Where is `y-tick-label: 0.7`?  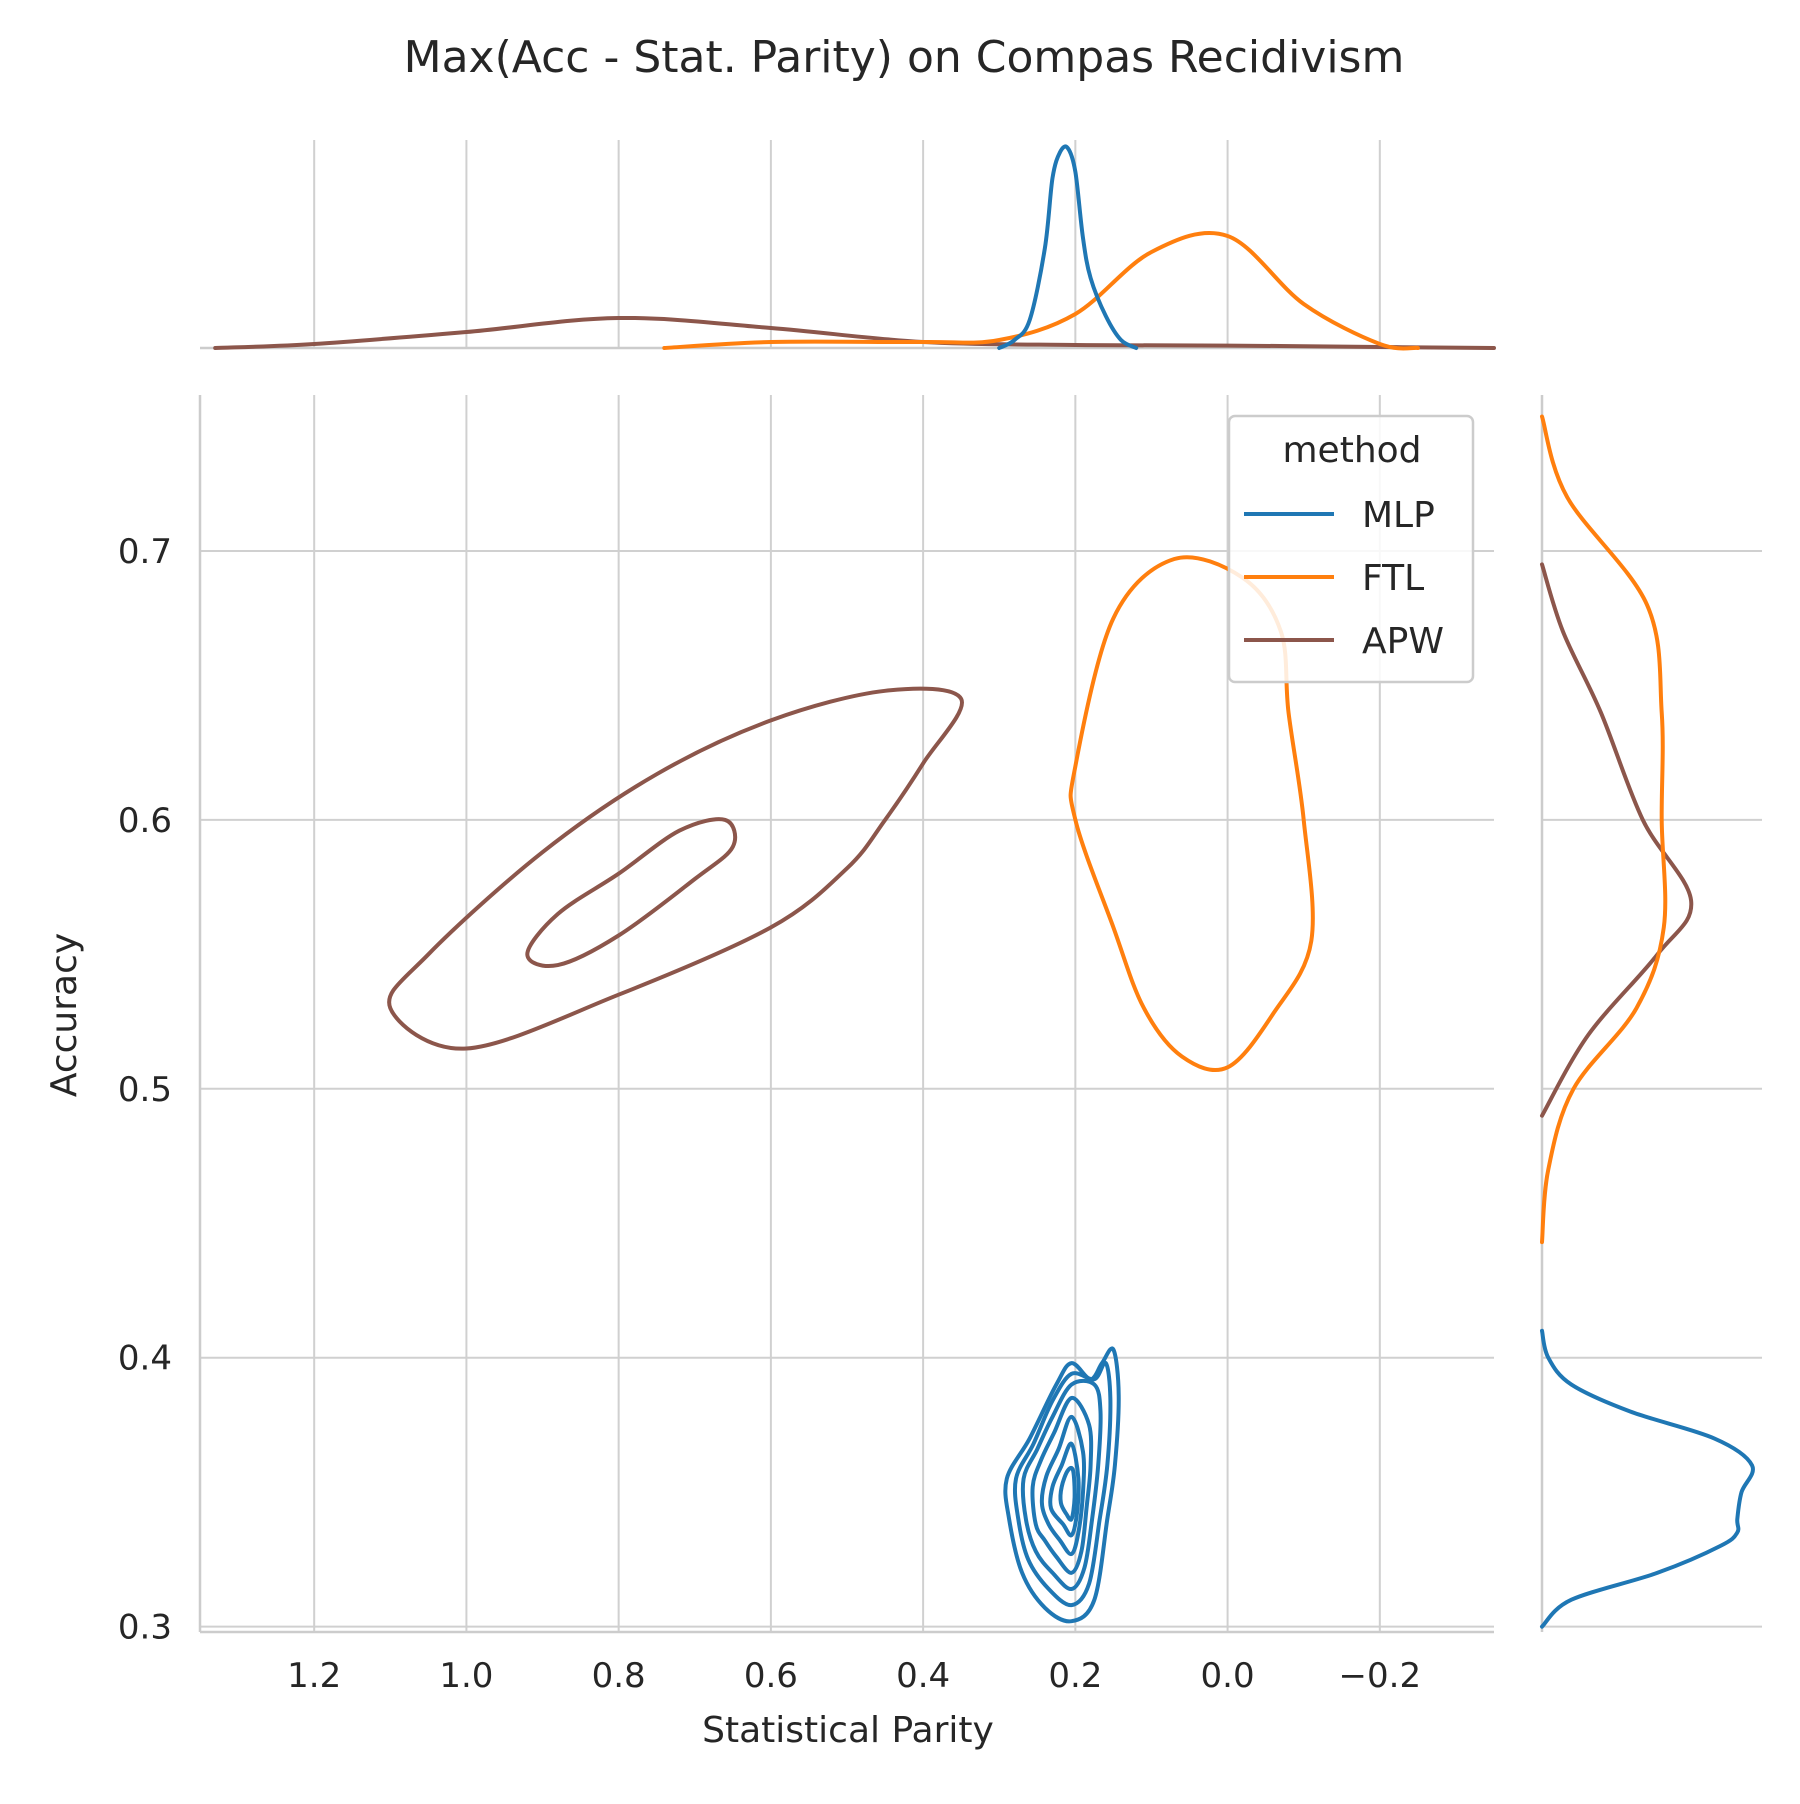
y-tick-label: 0.7 is located at coordinates (145, 552).